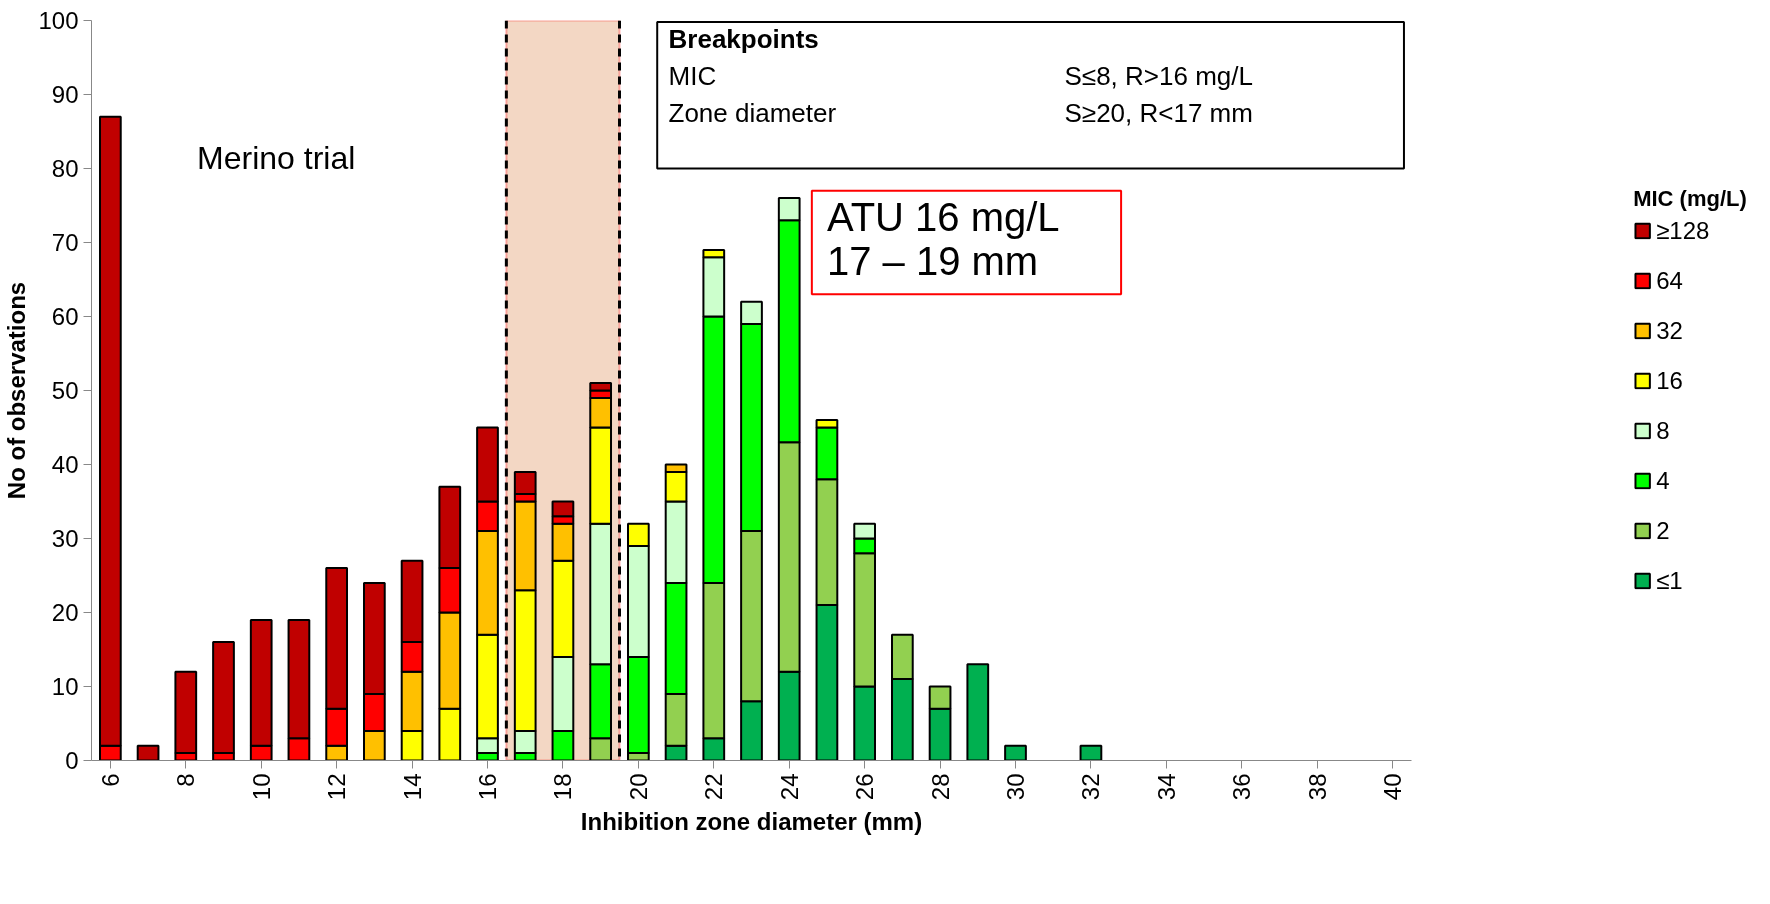 This screenshot has height=904, width=1770. Describe the element at coordinates (943, 216) in the screenshot. I see `annotation: ATU 16 mg/L` at that location.